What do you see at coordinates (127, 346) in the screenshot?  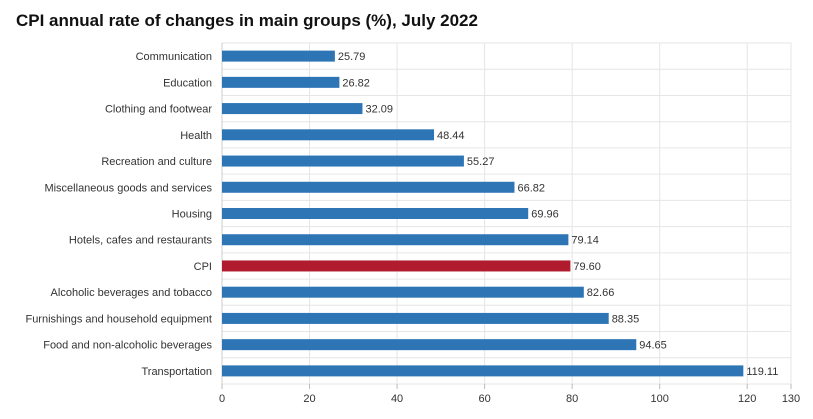 I see `category-label: Food and non-alcoholic beverages` at bounding box center [127, 346].